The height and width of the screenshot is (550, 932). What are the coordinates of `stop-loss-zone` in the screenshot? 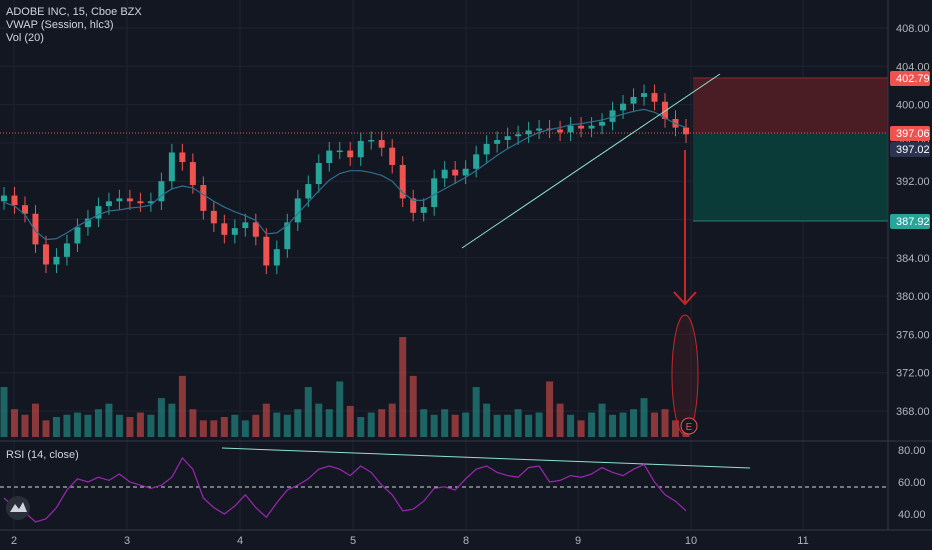 It's located at (790, 105).